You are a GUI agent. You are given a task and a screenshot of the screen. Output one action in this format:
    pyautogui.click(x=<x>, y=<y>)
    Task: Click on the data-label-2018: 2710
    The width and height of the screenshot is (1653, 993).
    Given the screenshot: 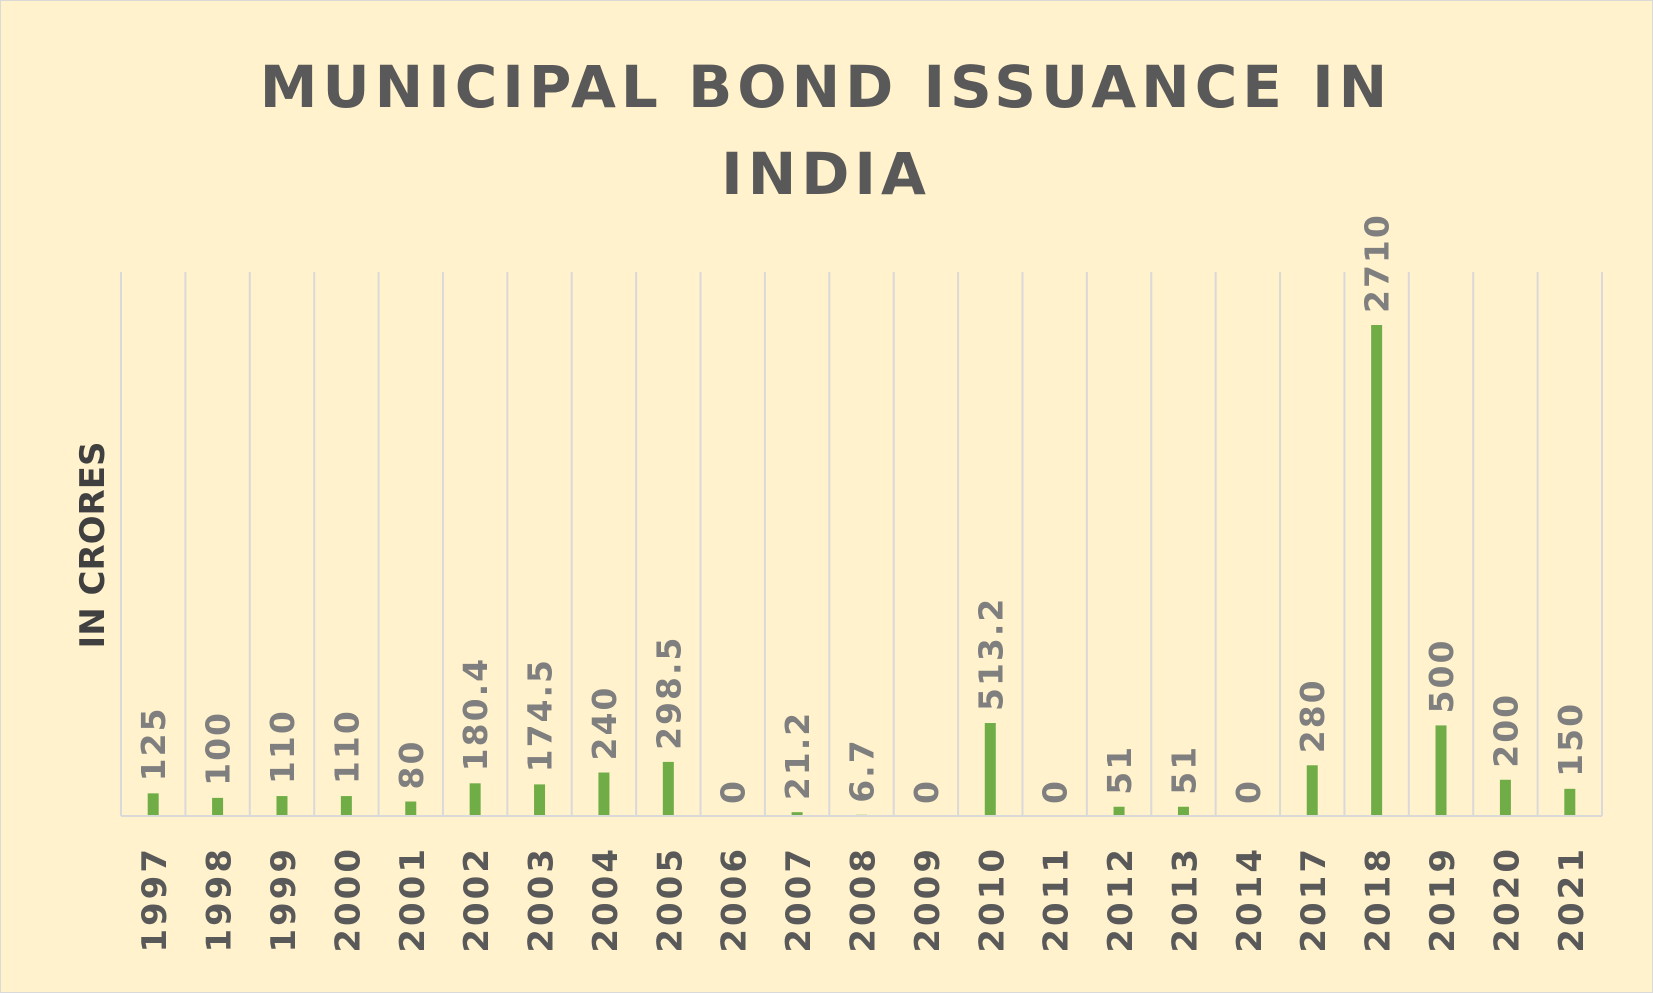 What is the action you would take?
    pyautogui.click(x=1377, y=263)
    